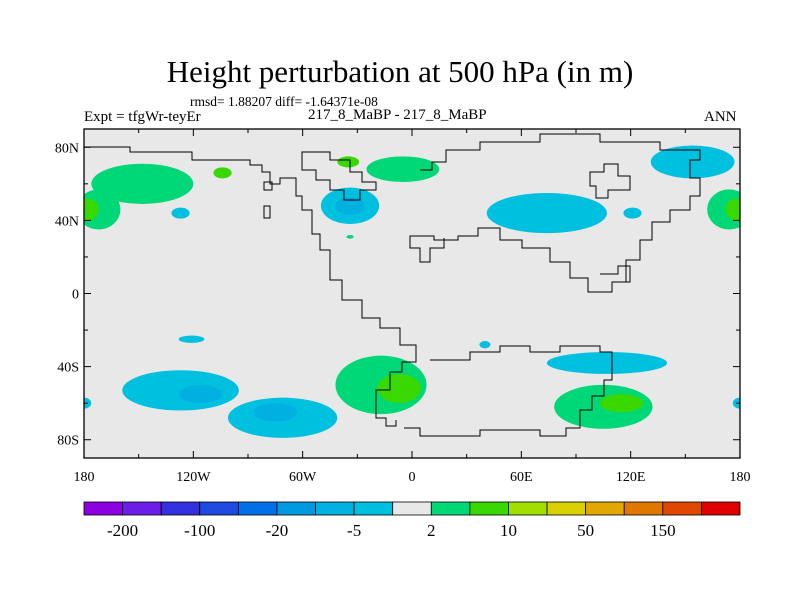  Describe the element at coordinates (67, 221) in the screenshot. I see `y-tick-label: 40N` at that location.